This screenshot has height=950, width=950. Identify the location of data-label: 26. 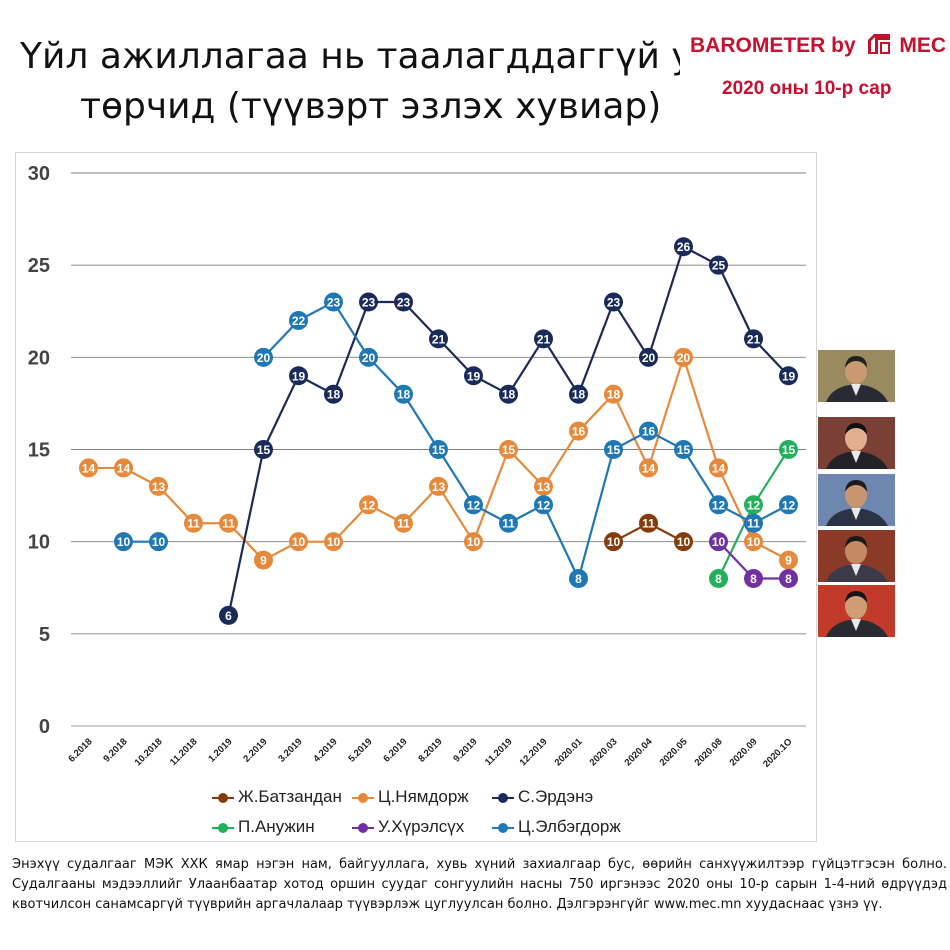
(684, 247).